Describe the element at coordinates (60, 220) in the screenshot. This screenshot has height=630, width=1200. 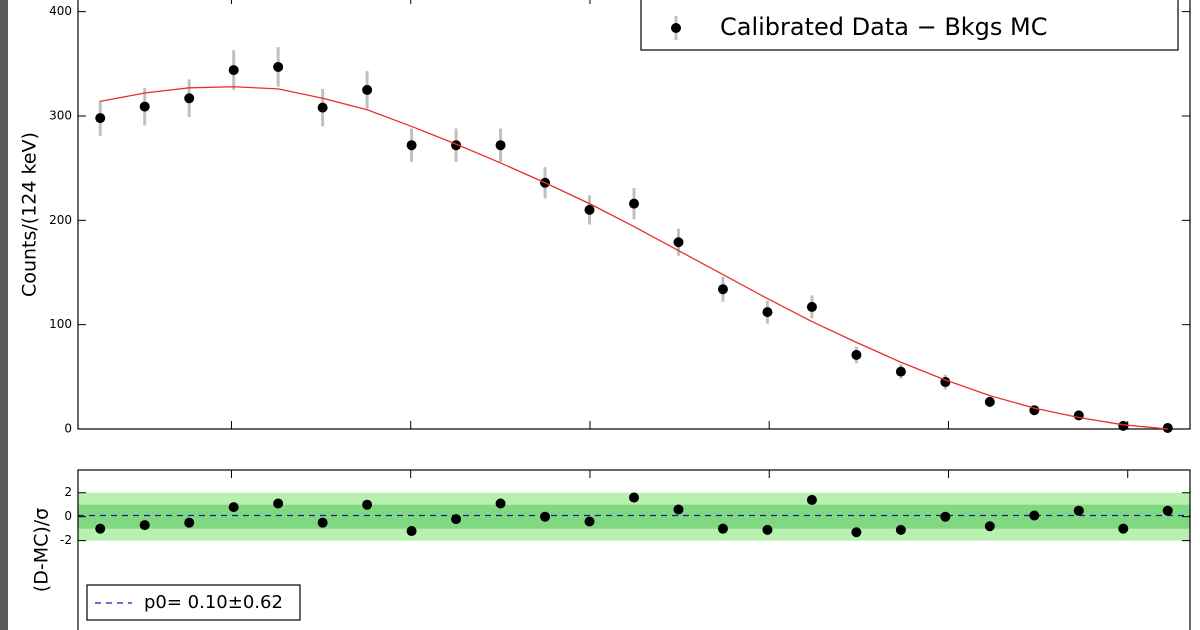
I see `y-tick-label: 200` at that location.